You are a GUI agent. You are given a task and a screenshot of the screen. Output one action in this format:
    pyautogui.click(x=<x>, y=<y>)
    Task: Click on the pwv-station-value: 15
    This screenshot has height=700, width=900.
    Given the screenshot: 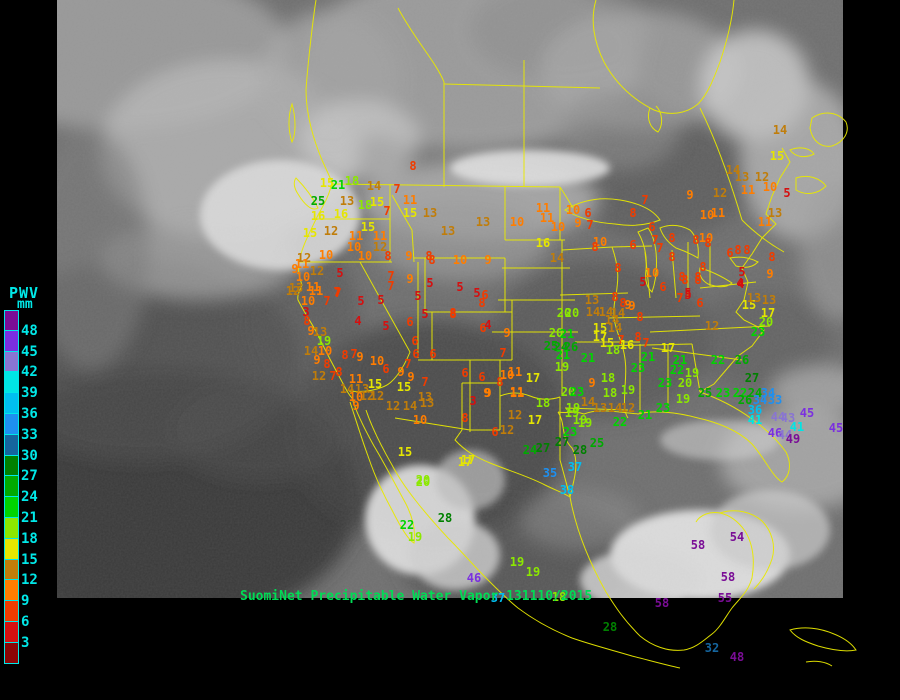 What is the action you would take?
    pyautogui.click(x=405, y=452)
    